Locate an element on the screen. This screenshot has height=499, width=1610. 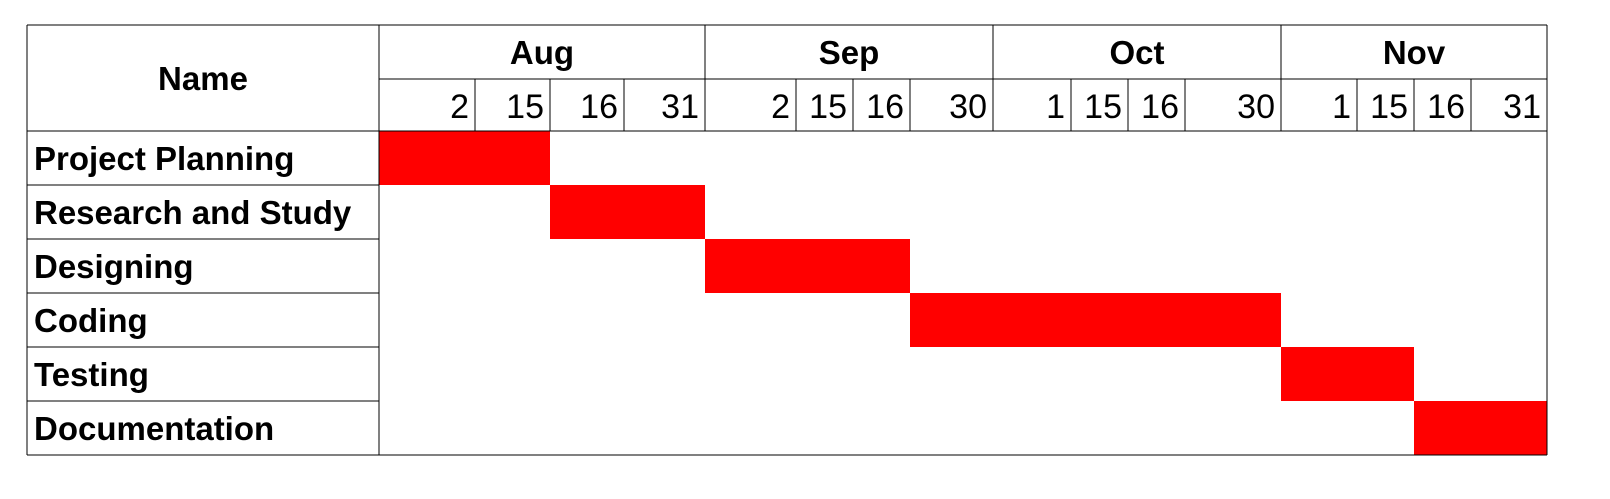
task-name: Research and Study is located at coordinates (193, 212).